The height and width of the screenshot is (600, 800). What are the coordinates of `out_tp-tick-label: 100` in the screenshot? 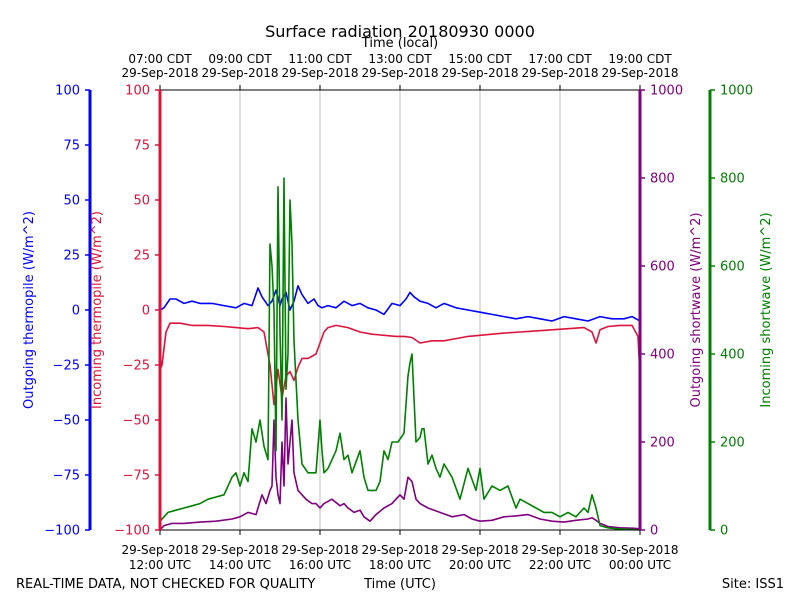 It's located at (67, 91).